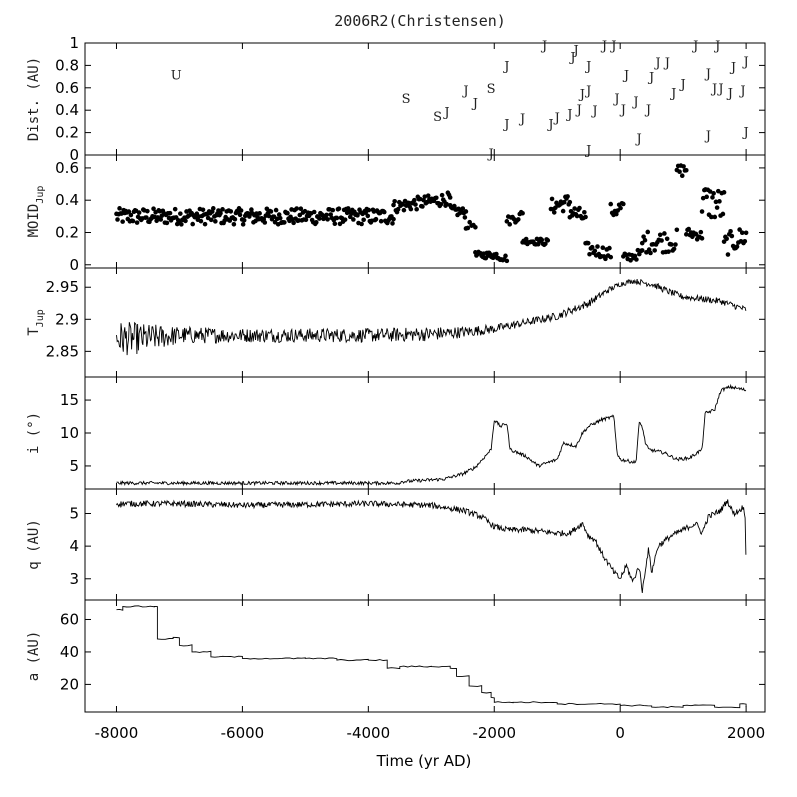 This screenshot has height=797, width=797. Describe the element at coordinates (491, 89) in the screenshot. I see `encounter-marker: S` at that location.